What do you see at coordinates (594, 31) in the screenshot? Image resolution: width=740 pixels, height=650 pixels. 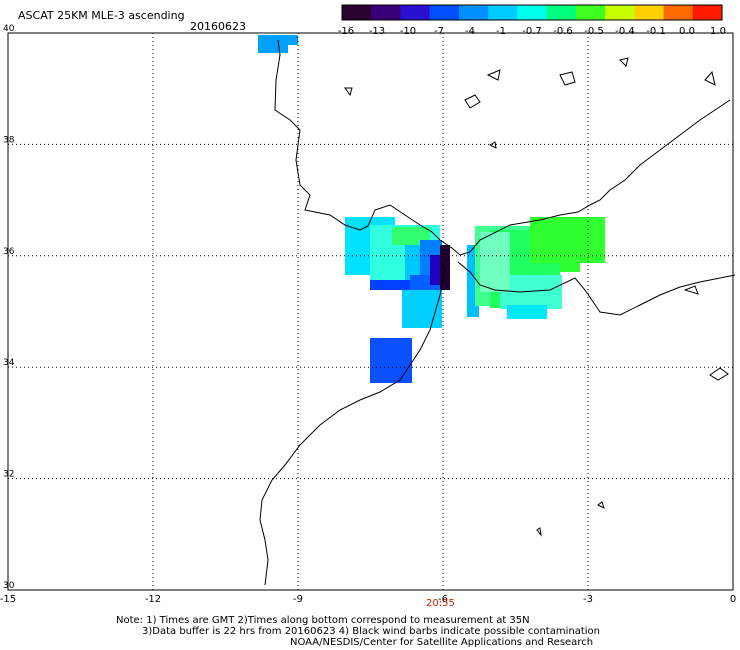 I see `colorbar-label: -0.5` at bounding box center [594, 31].